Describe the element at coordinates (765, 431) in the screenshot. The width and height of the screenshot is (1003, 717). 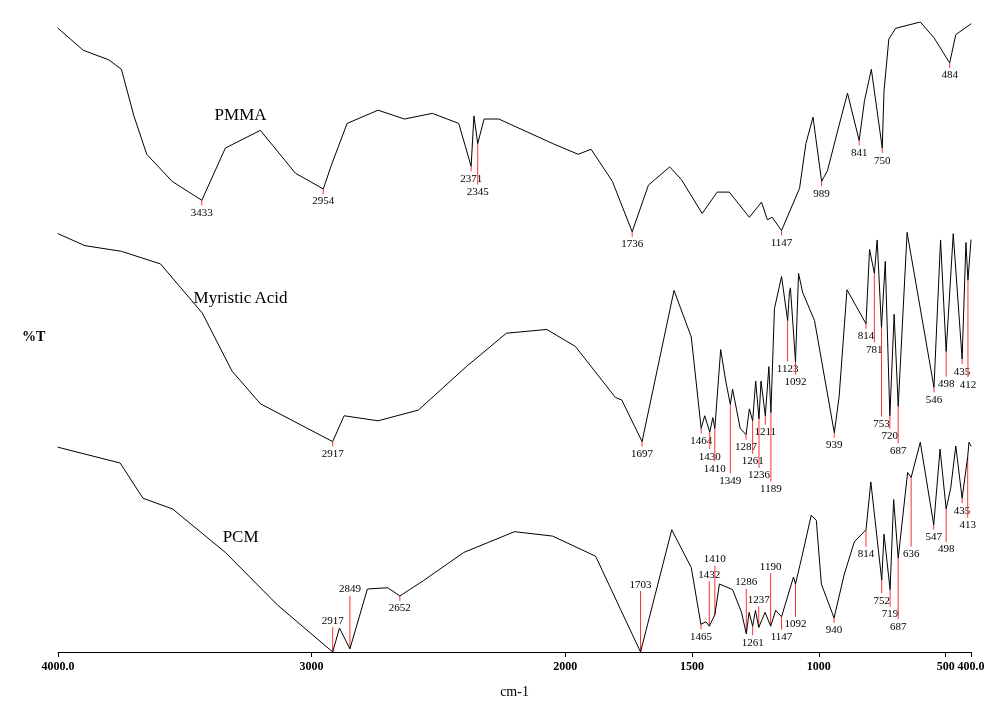
I see `annotation: 1211` at that location.